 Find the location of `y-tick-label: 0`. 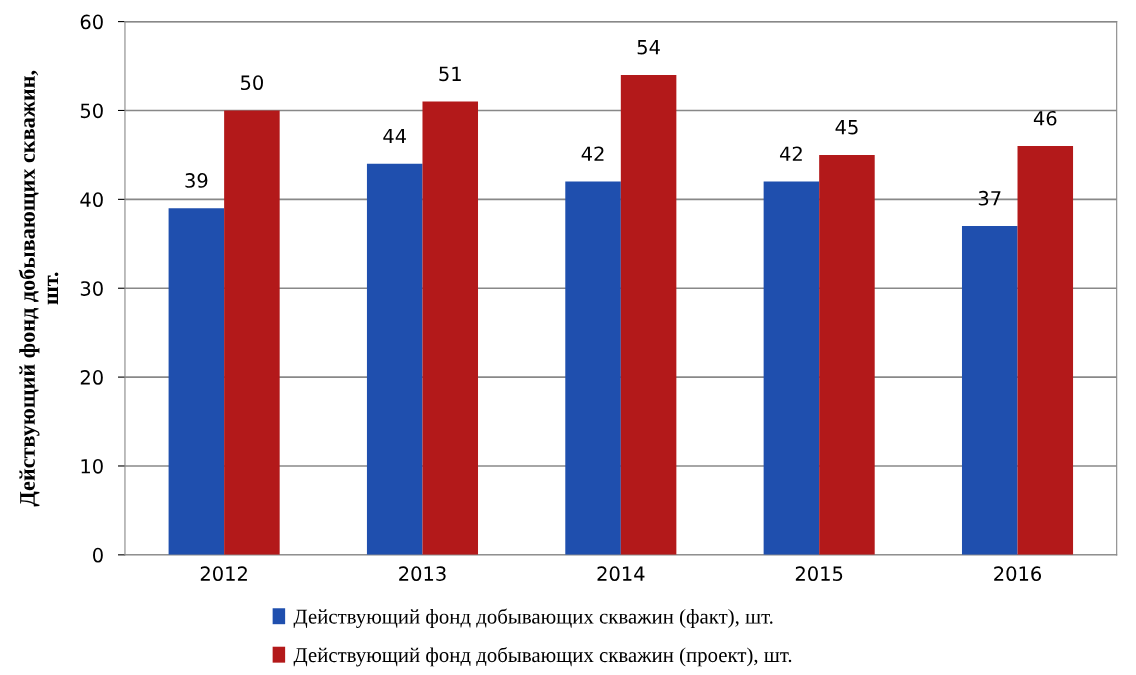

y-tick-label: 0 is located at coordinates (98, 555).